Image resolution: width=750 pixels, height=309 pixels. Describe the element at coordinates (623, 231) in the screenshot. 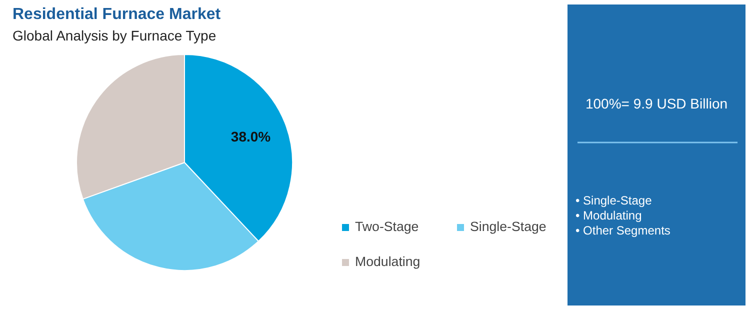

I see `text: • Other Segments` at that location.